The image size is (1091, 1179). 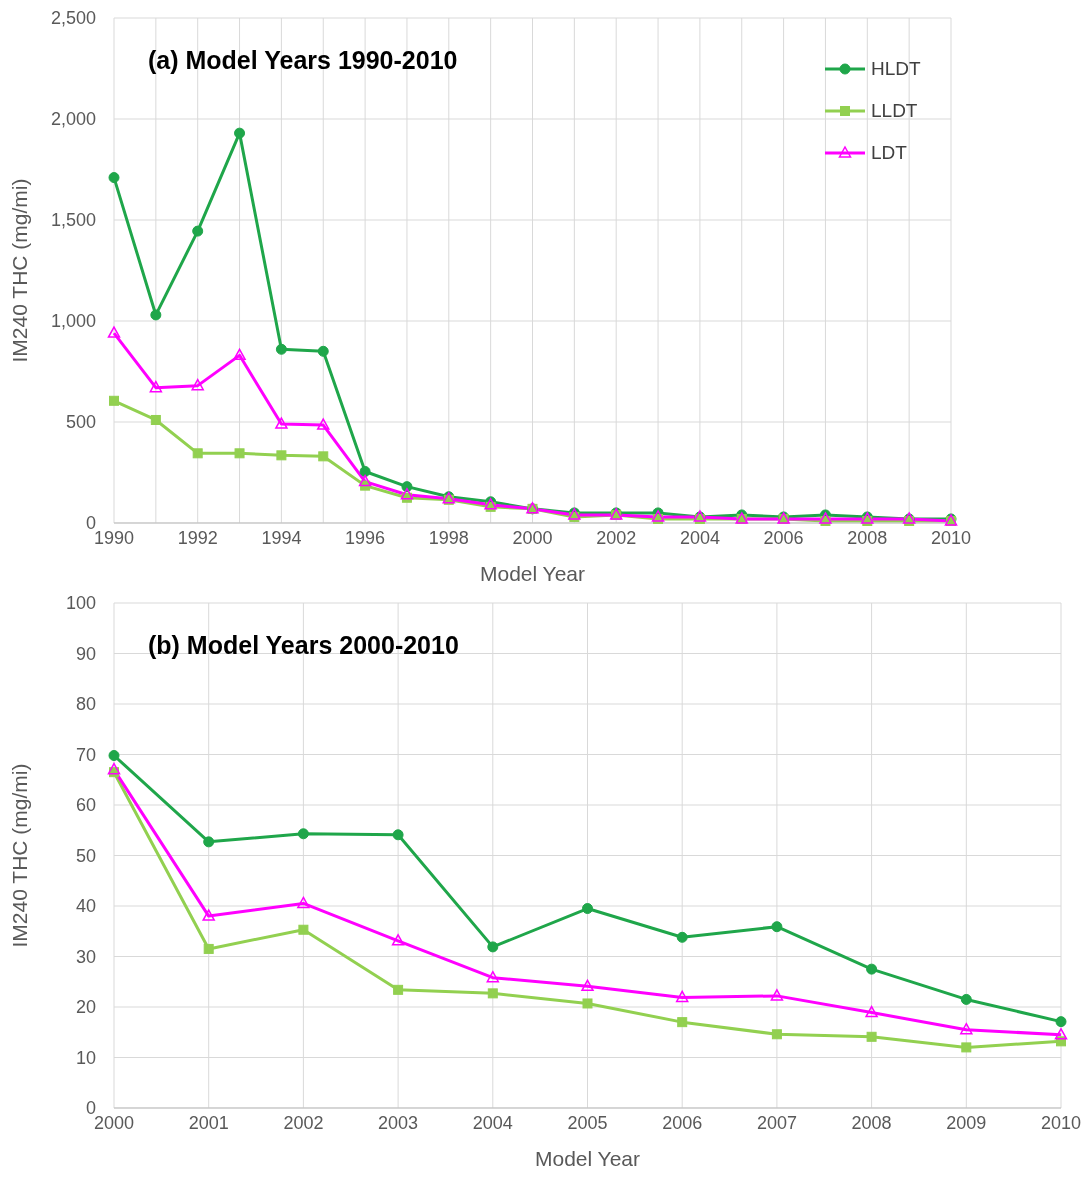 I want to click on x-tick-label: 1996, so click(x=365, y=537).